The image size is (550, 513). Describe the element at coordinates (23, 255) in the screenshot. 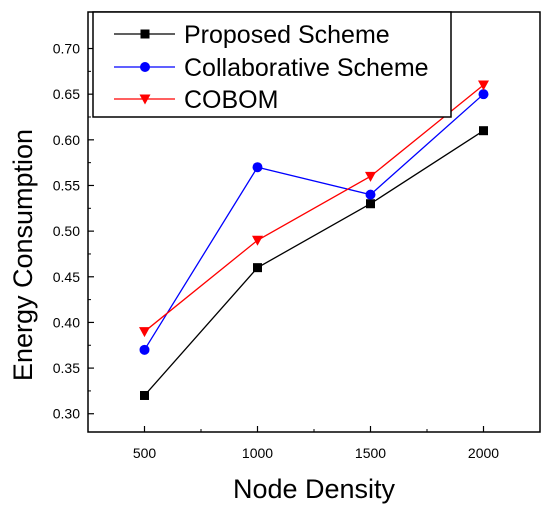

I see `y-axis-label: Energy Consumption` at that location.